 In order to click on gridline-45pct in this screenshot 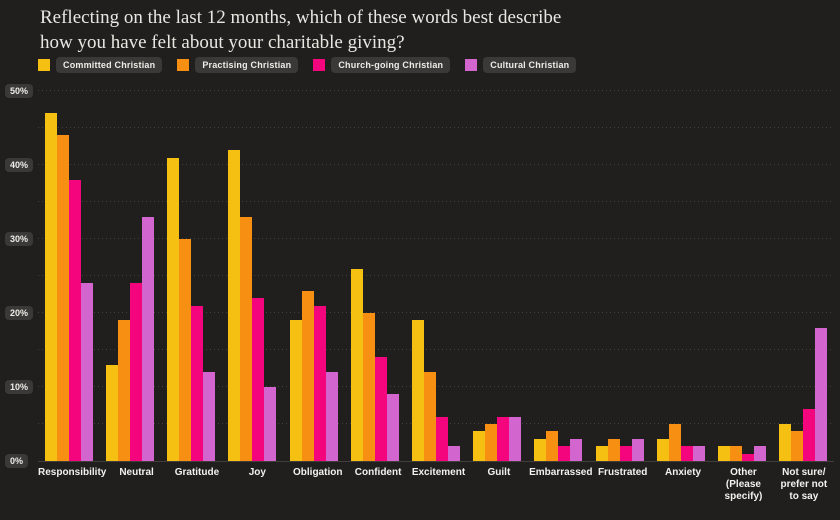, I will do `click(436, 127)`.